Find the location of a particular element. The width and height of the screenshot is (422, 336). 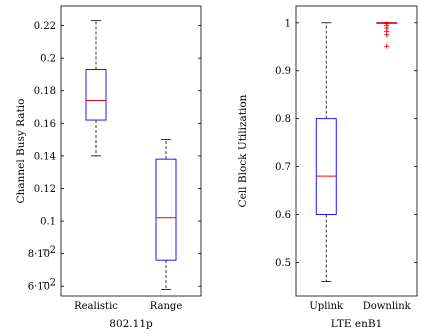

y-tick-label: 6·10 is located at coordinates (39, 287).